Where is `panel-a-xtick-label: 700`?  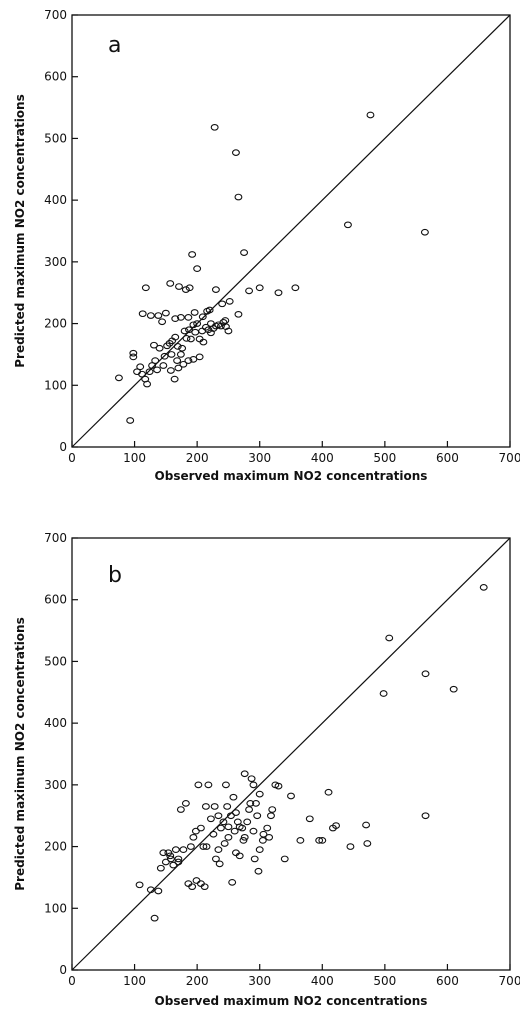
panel-a-xtick-label: 700 is located at coordinates (509, 458).